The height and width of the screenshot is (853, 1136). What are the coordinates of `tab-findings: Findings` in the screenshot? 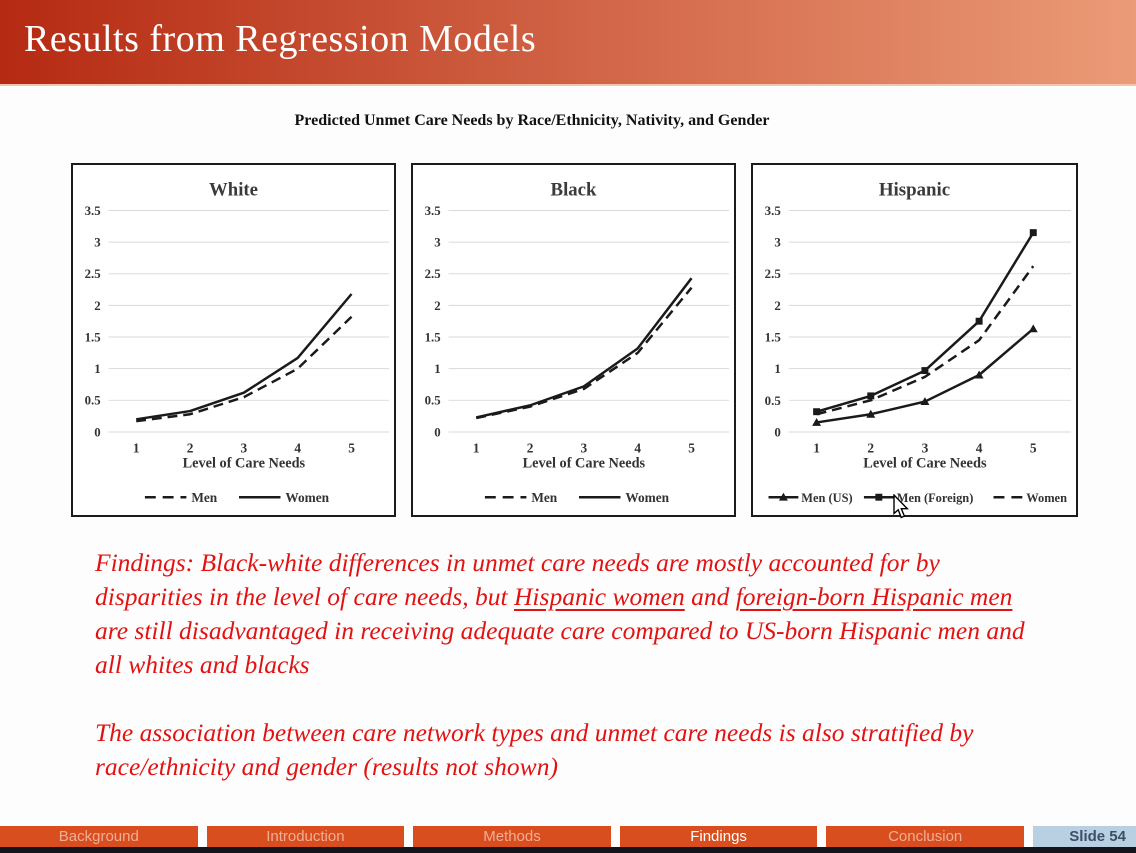 It's located at (718, 836).